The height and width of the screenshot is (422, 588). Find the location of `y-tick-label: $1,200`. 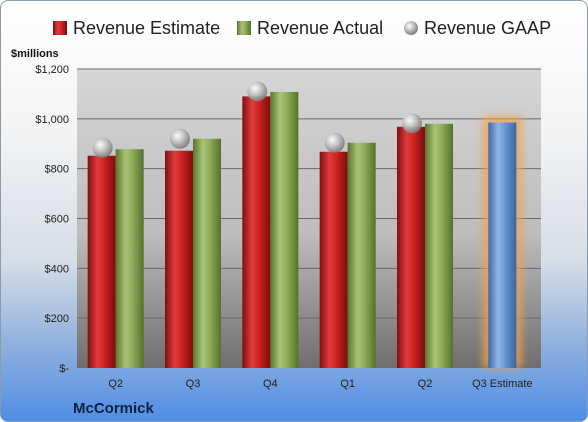

y-tick-label: $1,200 is located at coordinates (52, 70).